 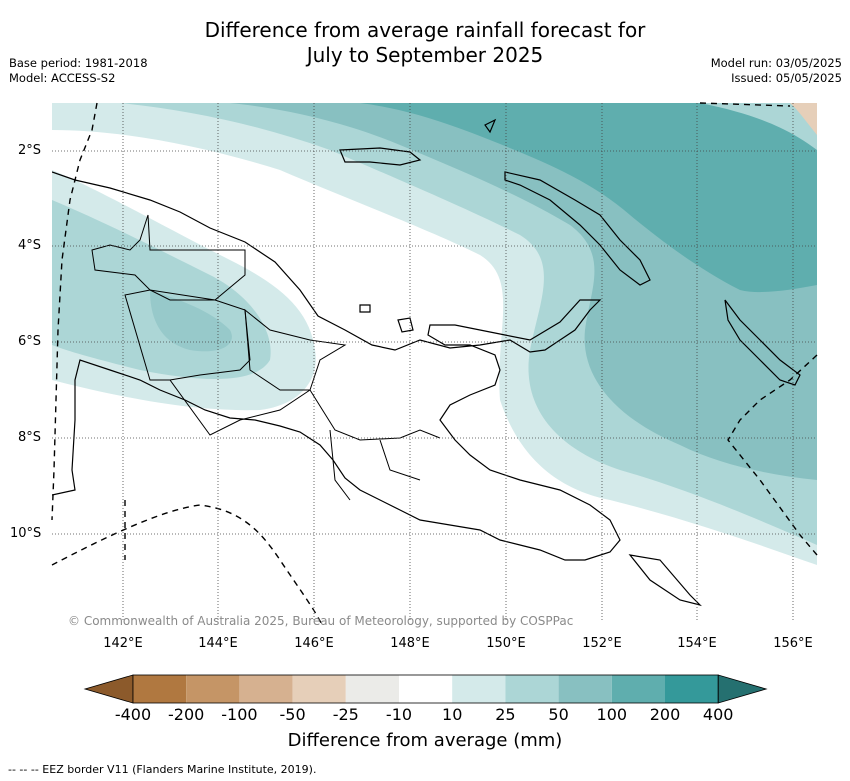 What do you see at coordinates (776, 63) in the screenshot?
I see `model-run: Model run: 03/05/2025` at bounding box center [776, 63].